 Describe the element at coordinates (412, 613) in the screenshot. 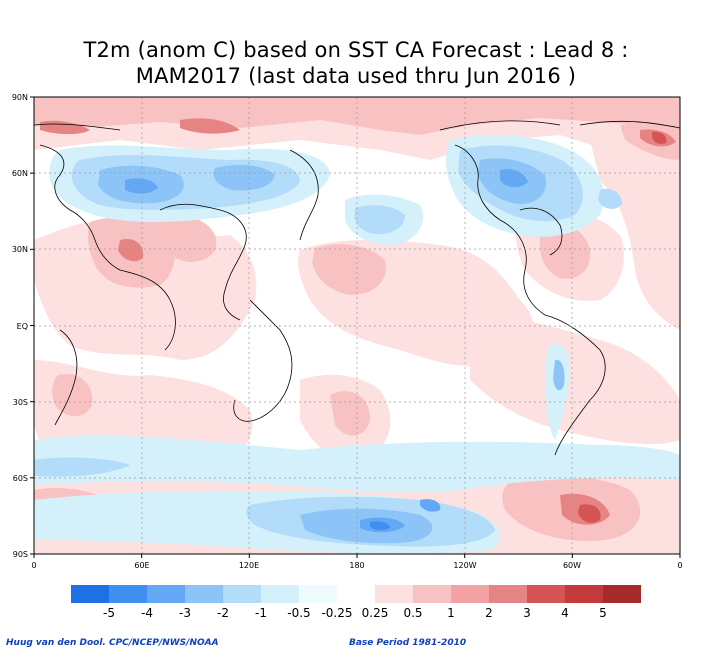

I see `legend-label: 0.5` at that location.